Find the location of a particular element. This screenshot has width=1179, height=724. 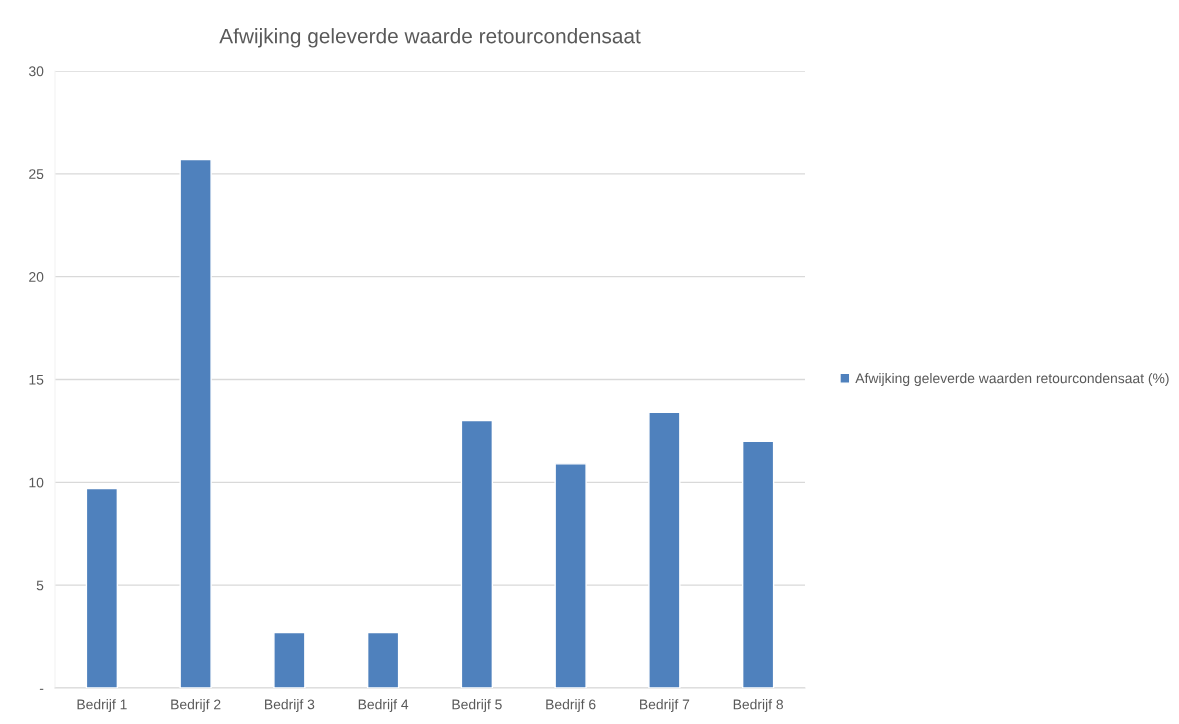

x-tick-label: Bedrijf 4 is located at coordinates (383, 706).